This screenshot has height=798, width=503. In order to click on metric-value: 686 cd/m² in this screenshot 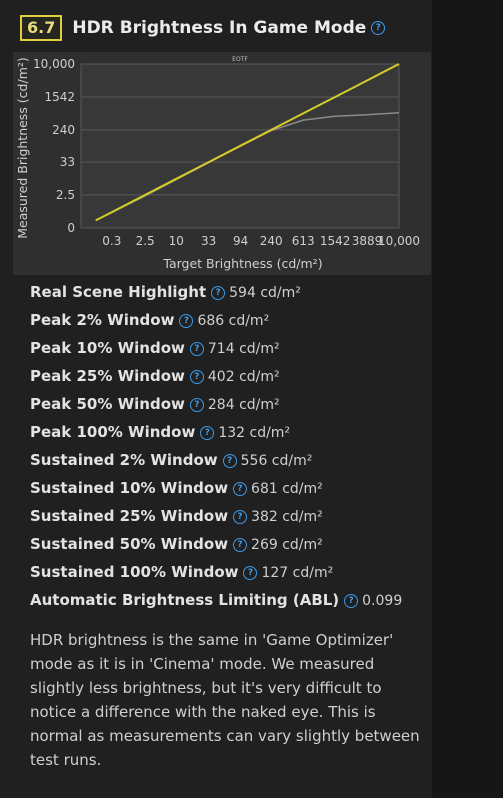, I will do `click(233, 321)`.